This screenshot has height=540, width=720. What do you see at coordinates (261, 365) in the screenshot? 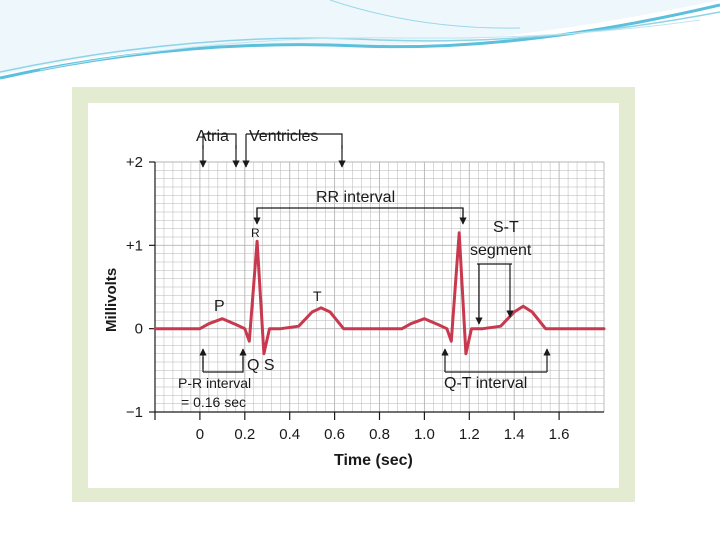
I see `label-qs: Q S` at bounding box center [261, 365].